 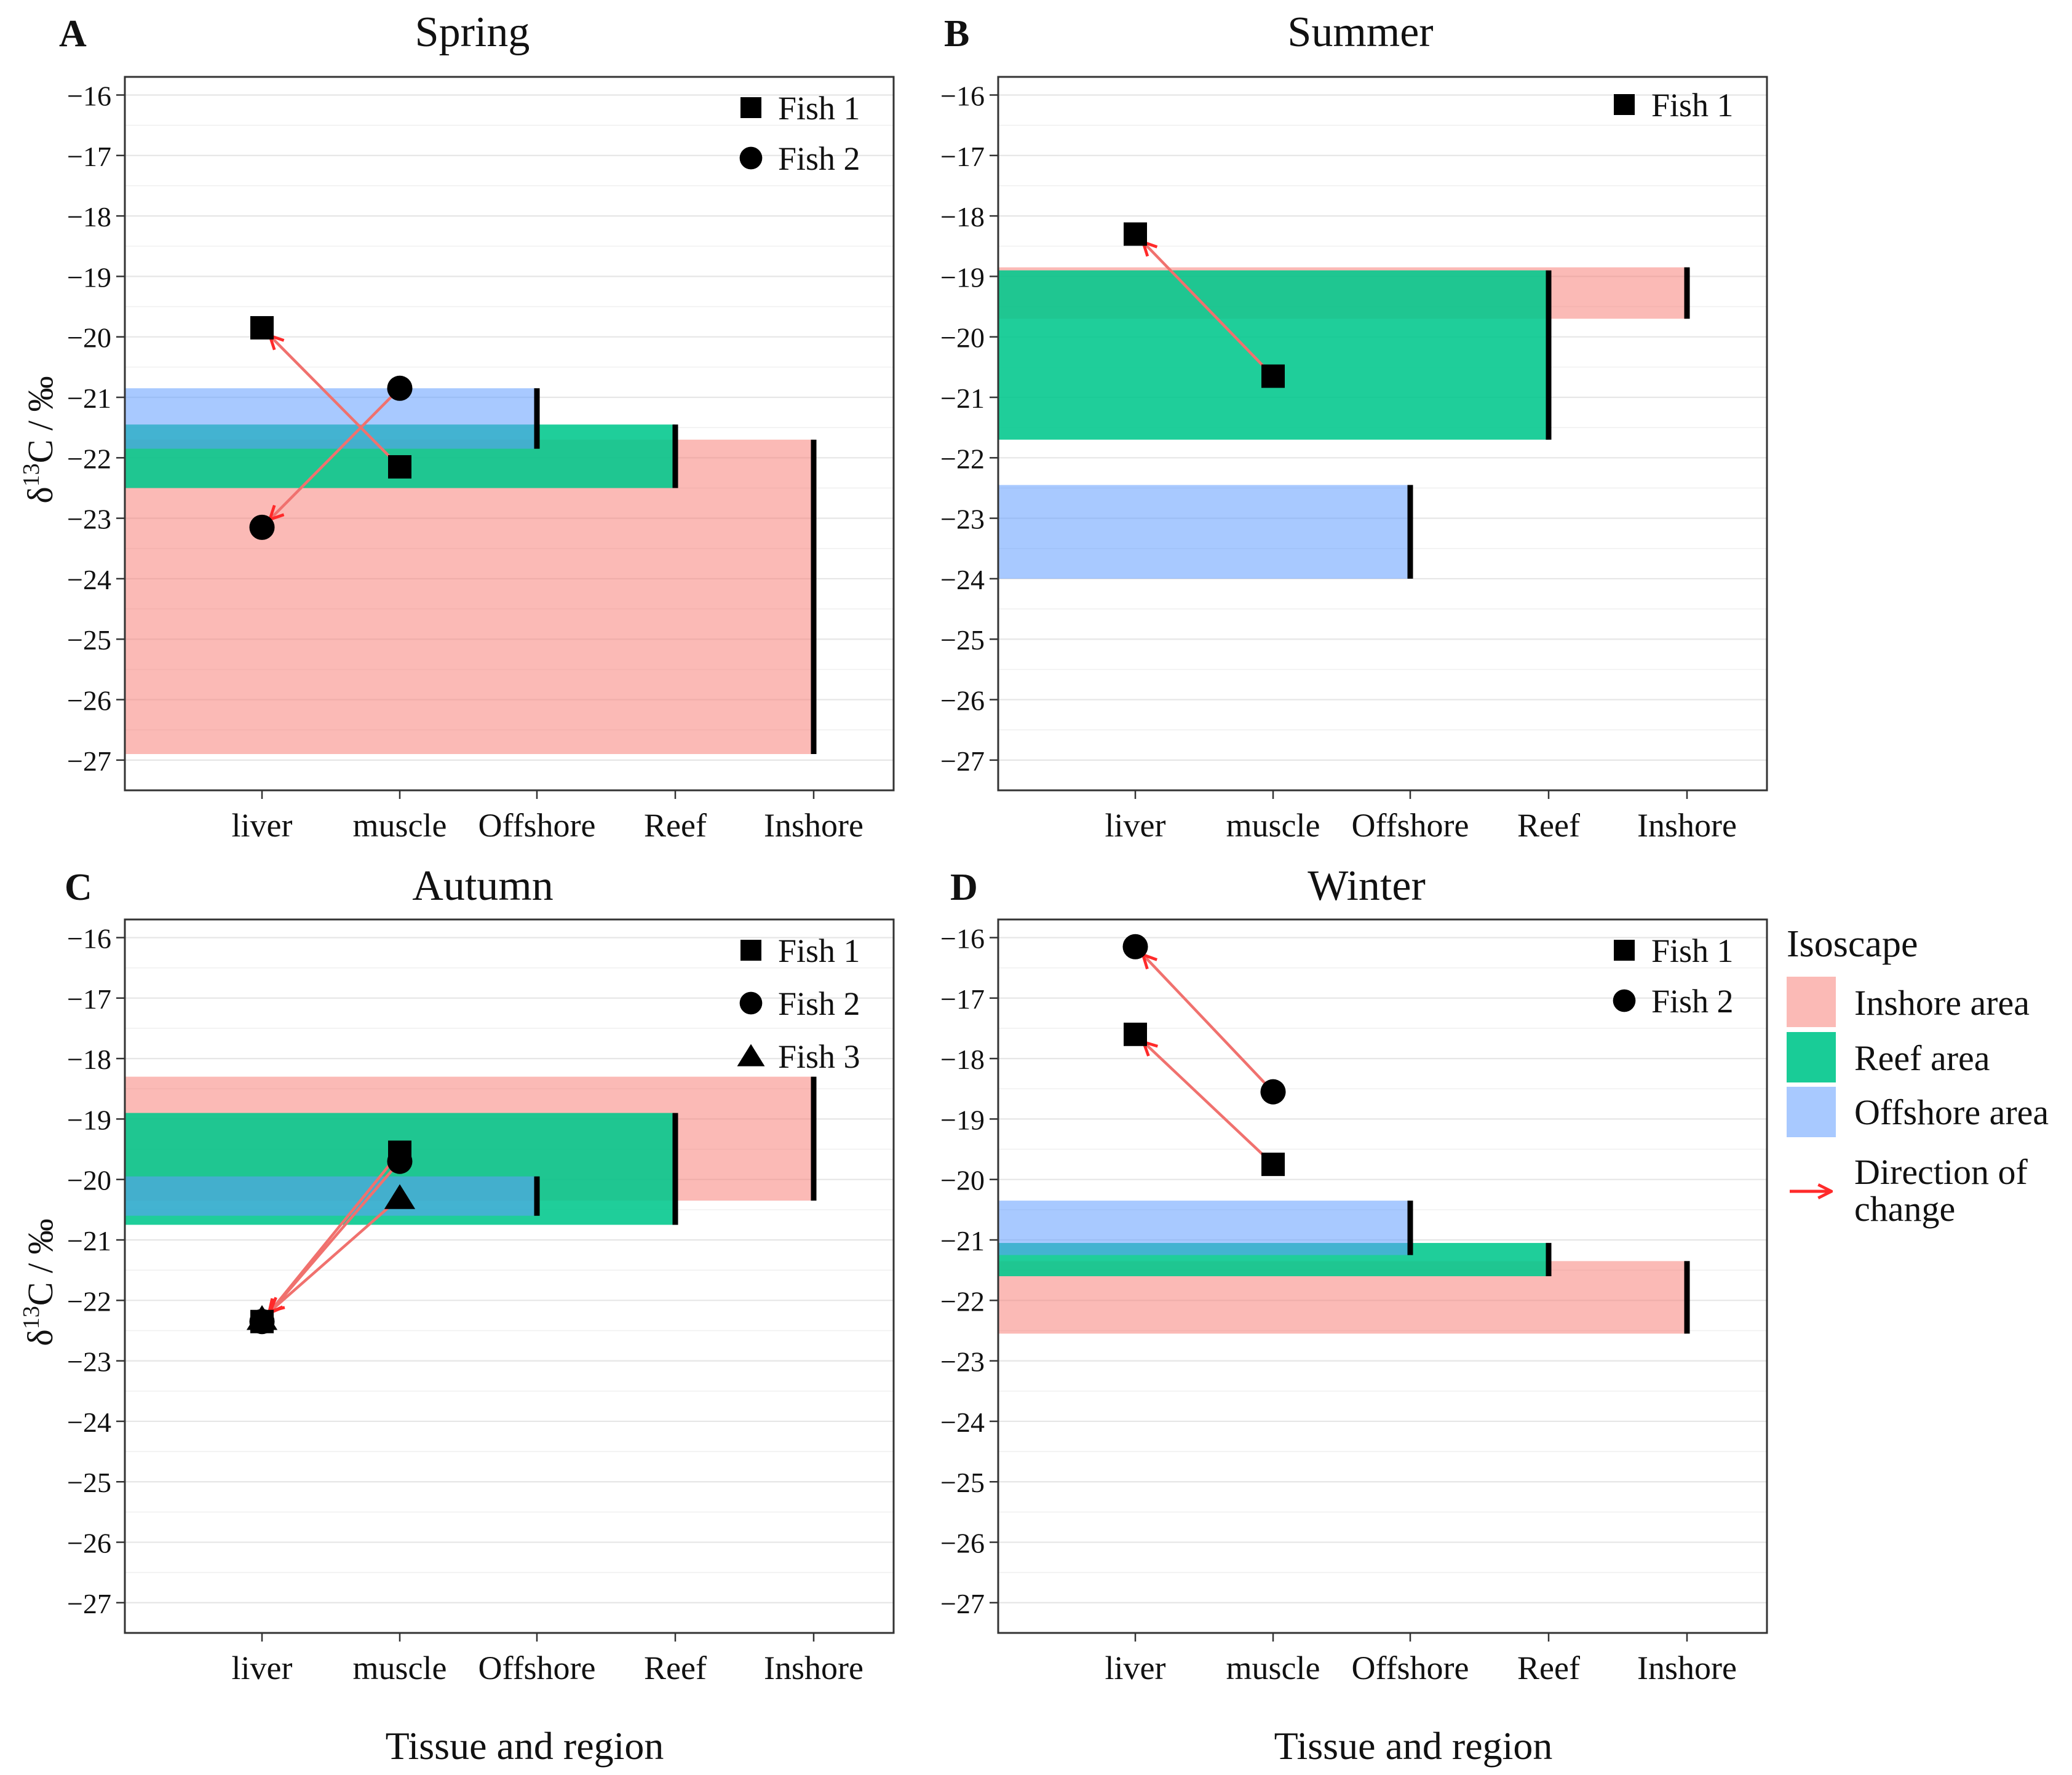 I want to click on panel-title: Winter, so click(x=1367, y=886).